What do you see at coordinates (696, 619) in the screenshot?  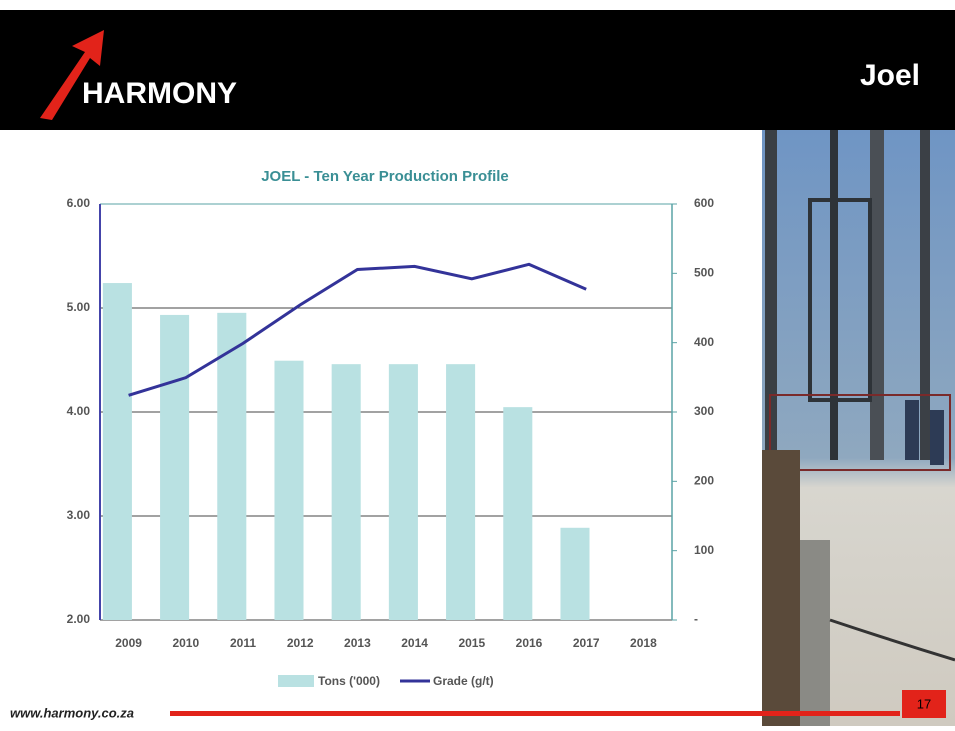 I see `y2-tick-label: -` at bounding box center [696, 619].